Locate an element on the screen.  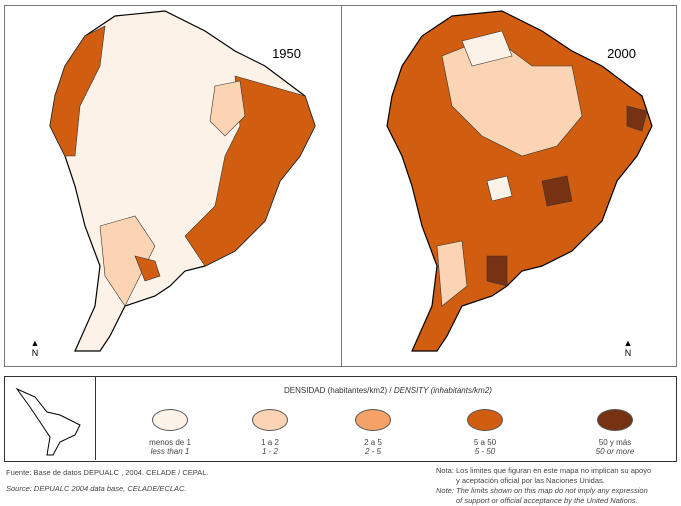
map-year: 2000 is located at coordinates (621, 53).